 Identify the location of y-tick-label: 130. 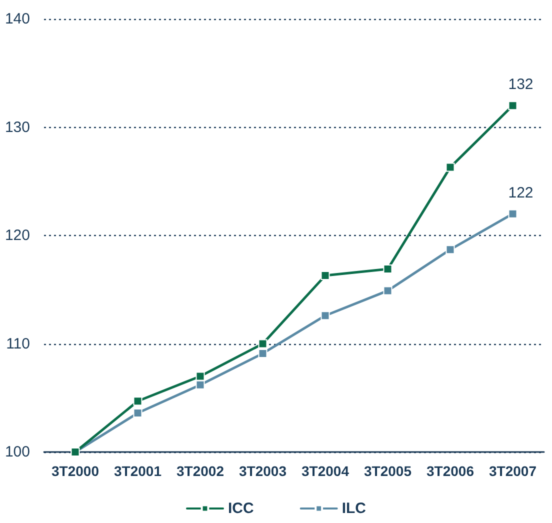
(17, 127).